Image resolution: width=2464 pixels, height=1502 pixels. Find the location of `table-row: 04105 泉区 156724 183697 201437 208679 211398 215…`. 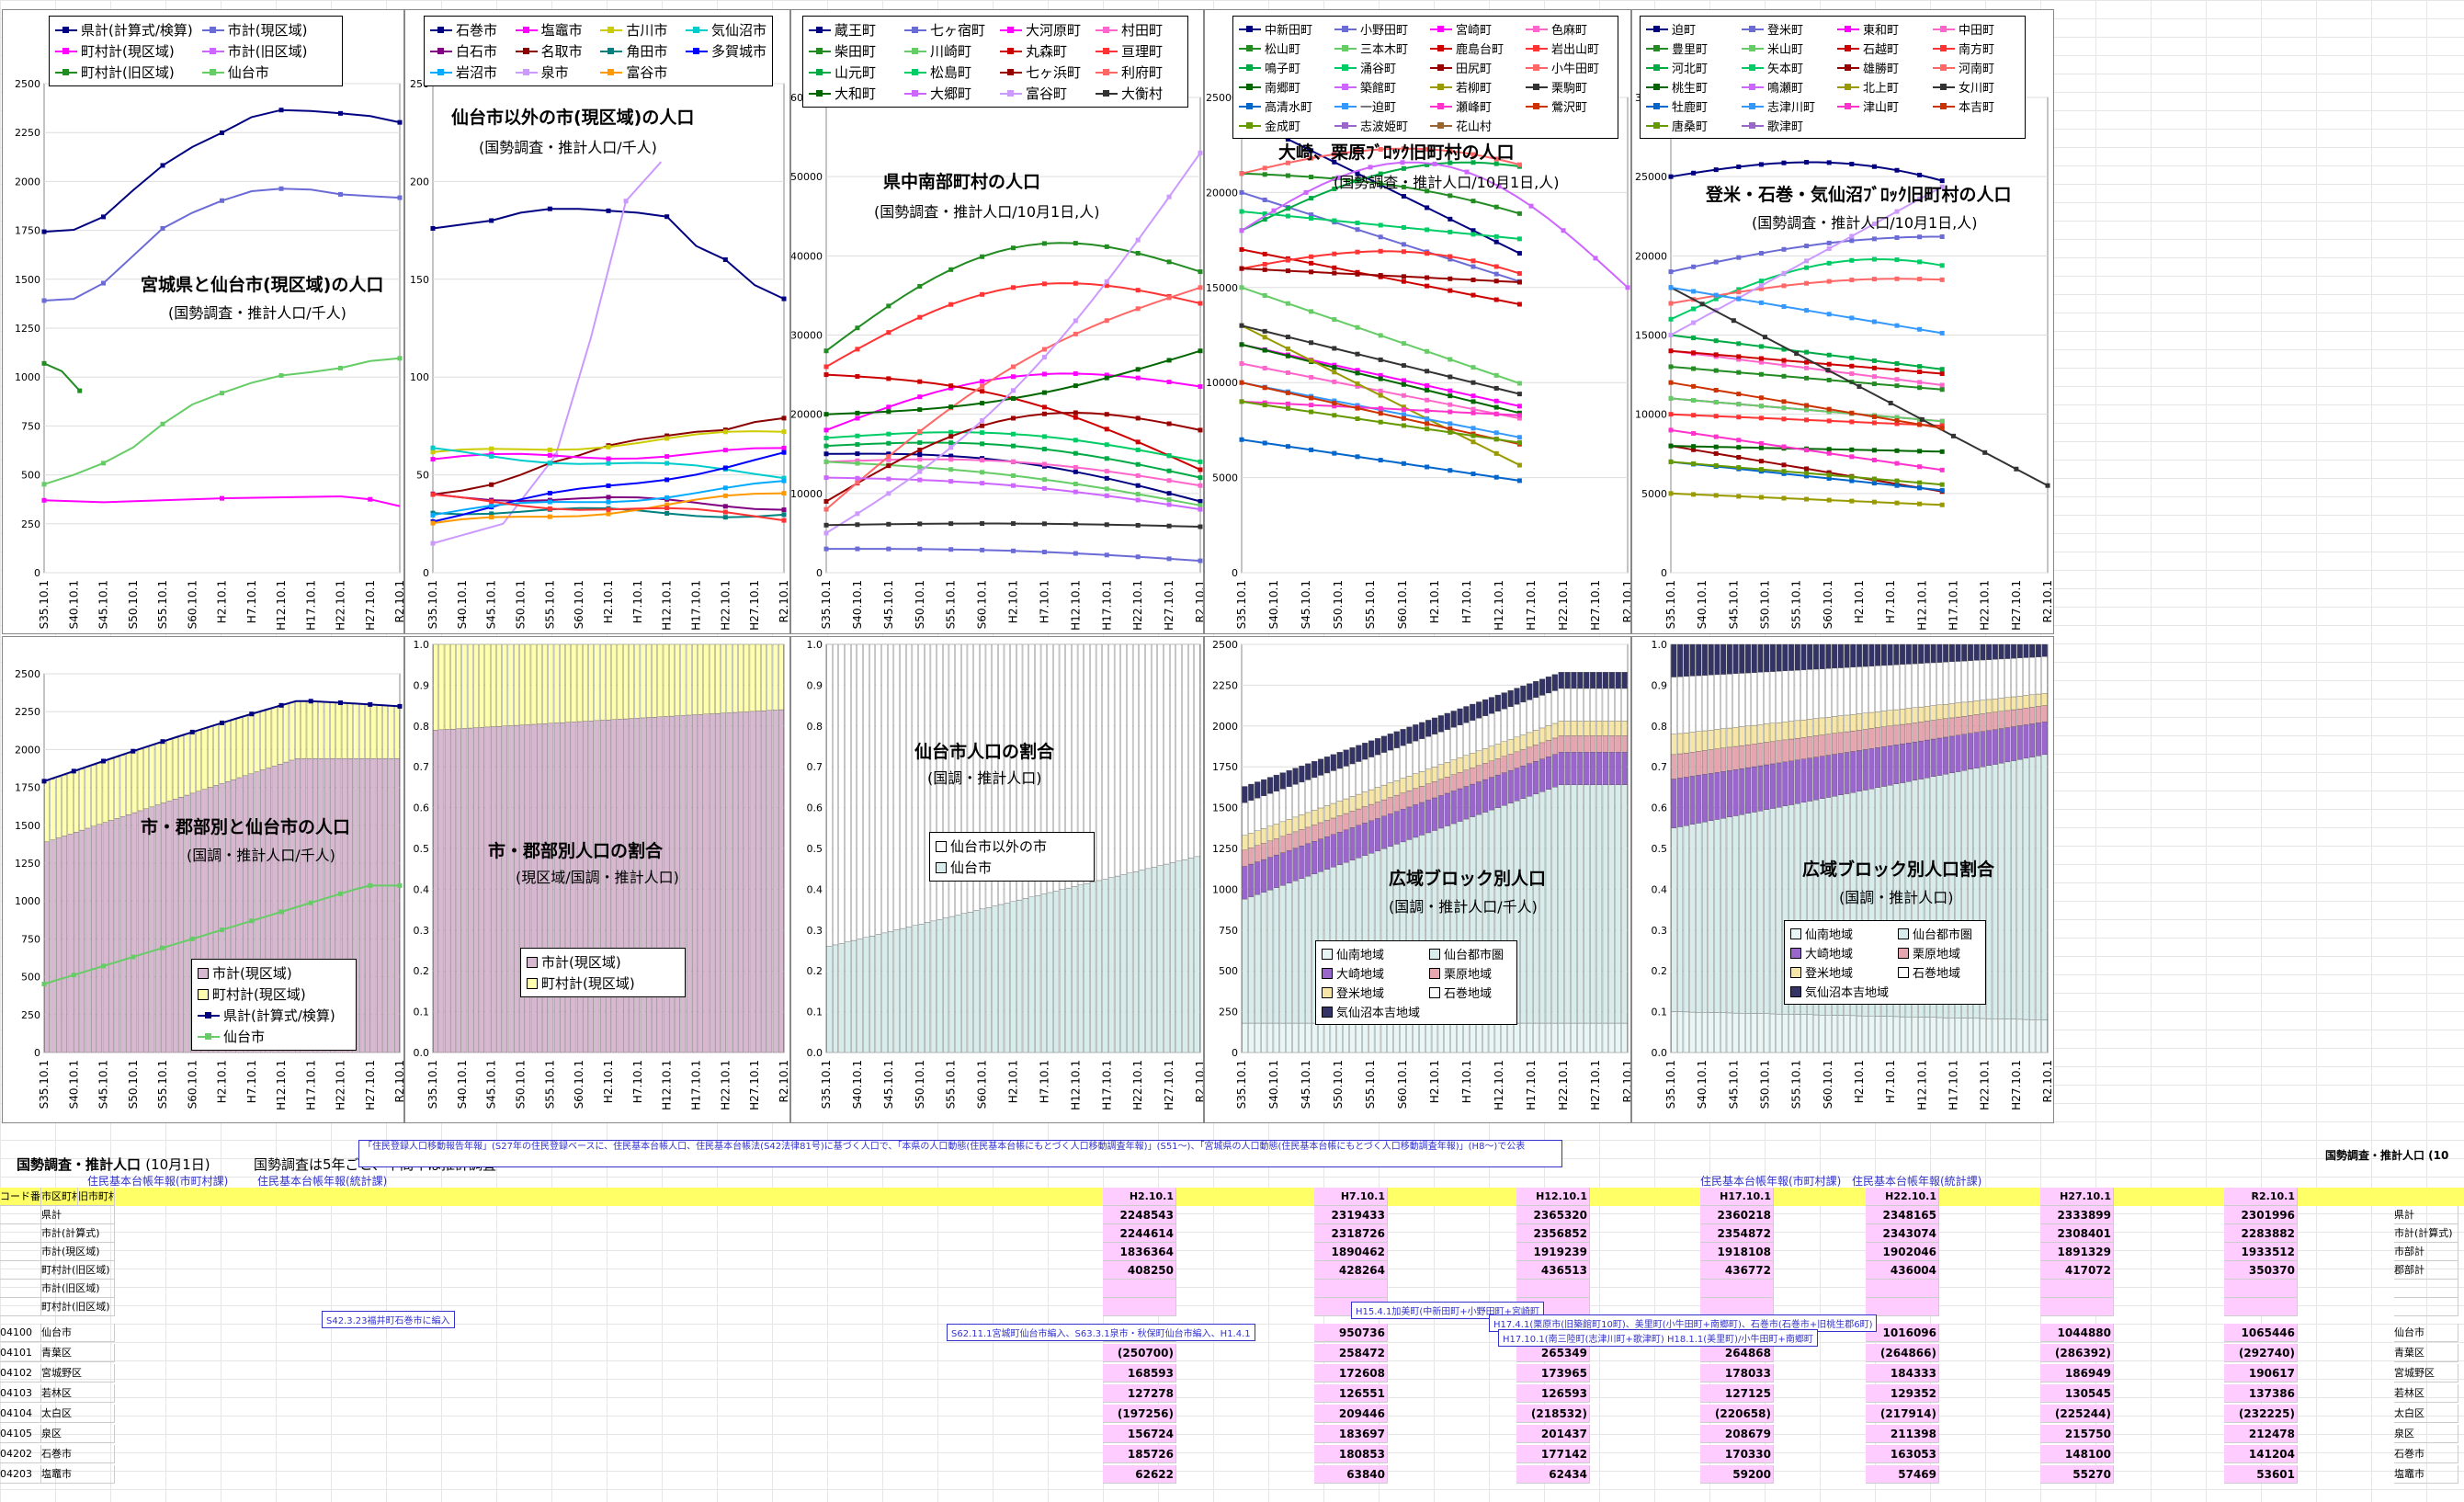

table-row: 04105 泉区 156724 183697 201437 208679 211398 215… is located at coordinates (1232, 1434).